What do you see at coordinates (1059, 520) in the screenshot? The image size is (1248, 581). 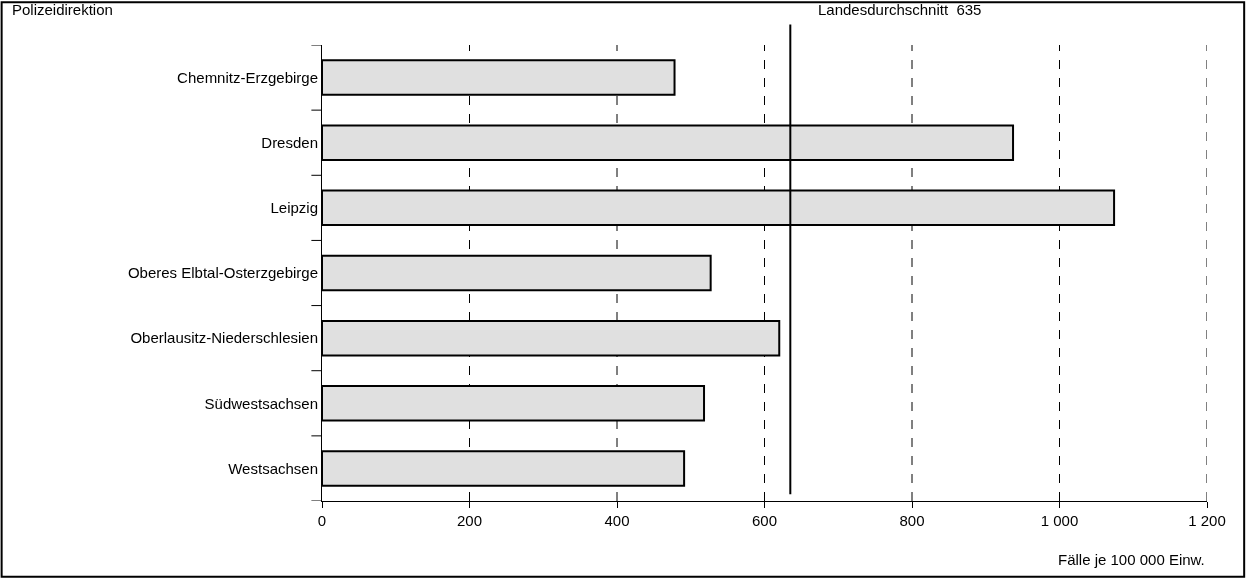 I see `x-tick-label: 1 000` at bounding box center [1059, 520].